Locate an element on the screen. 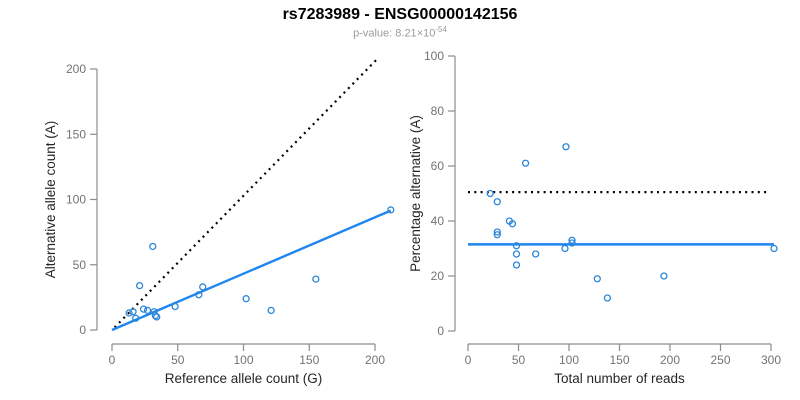 The width and height of the screenshot is (800, 400). p-value-mantissa: 8.21 is located at coordinates (406, 33).